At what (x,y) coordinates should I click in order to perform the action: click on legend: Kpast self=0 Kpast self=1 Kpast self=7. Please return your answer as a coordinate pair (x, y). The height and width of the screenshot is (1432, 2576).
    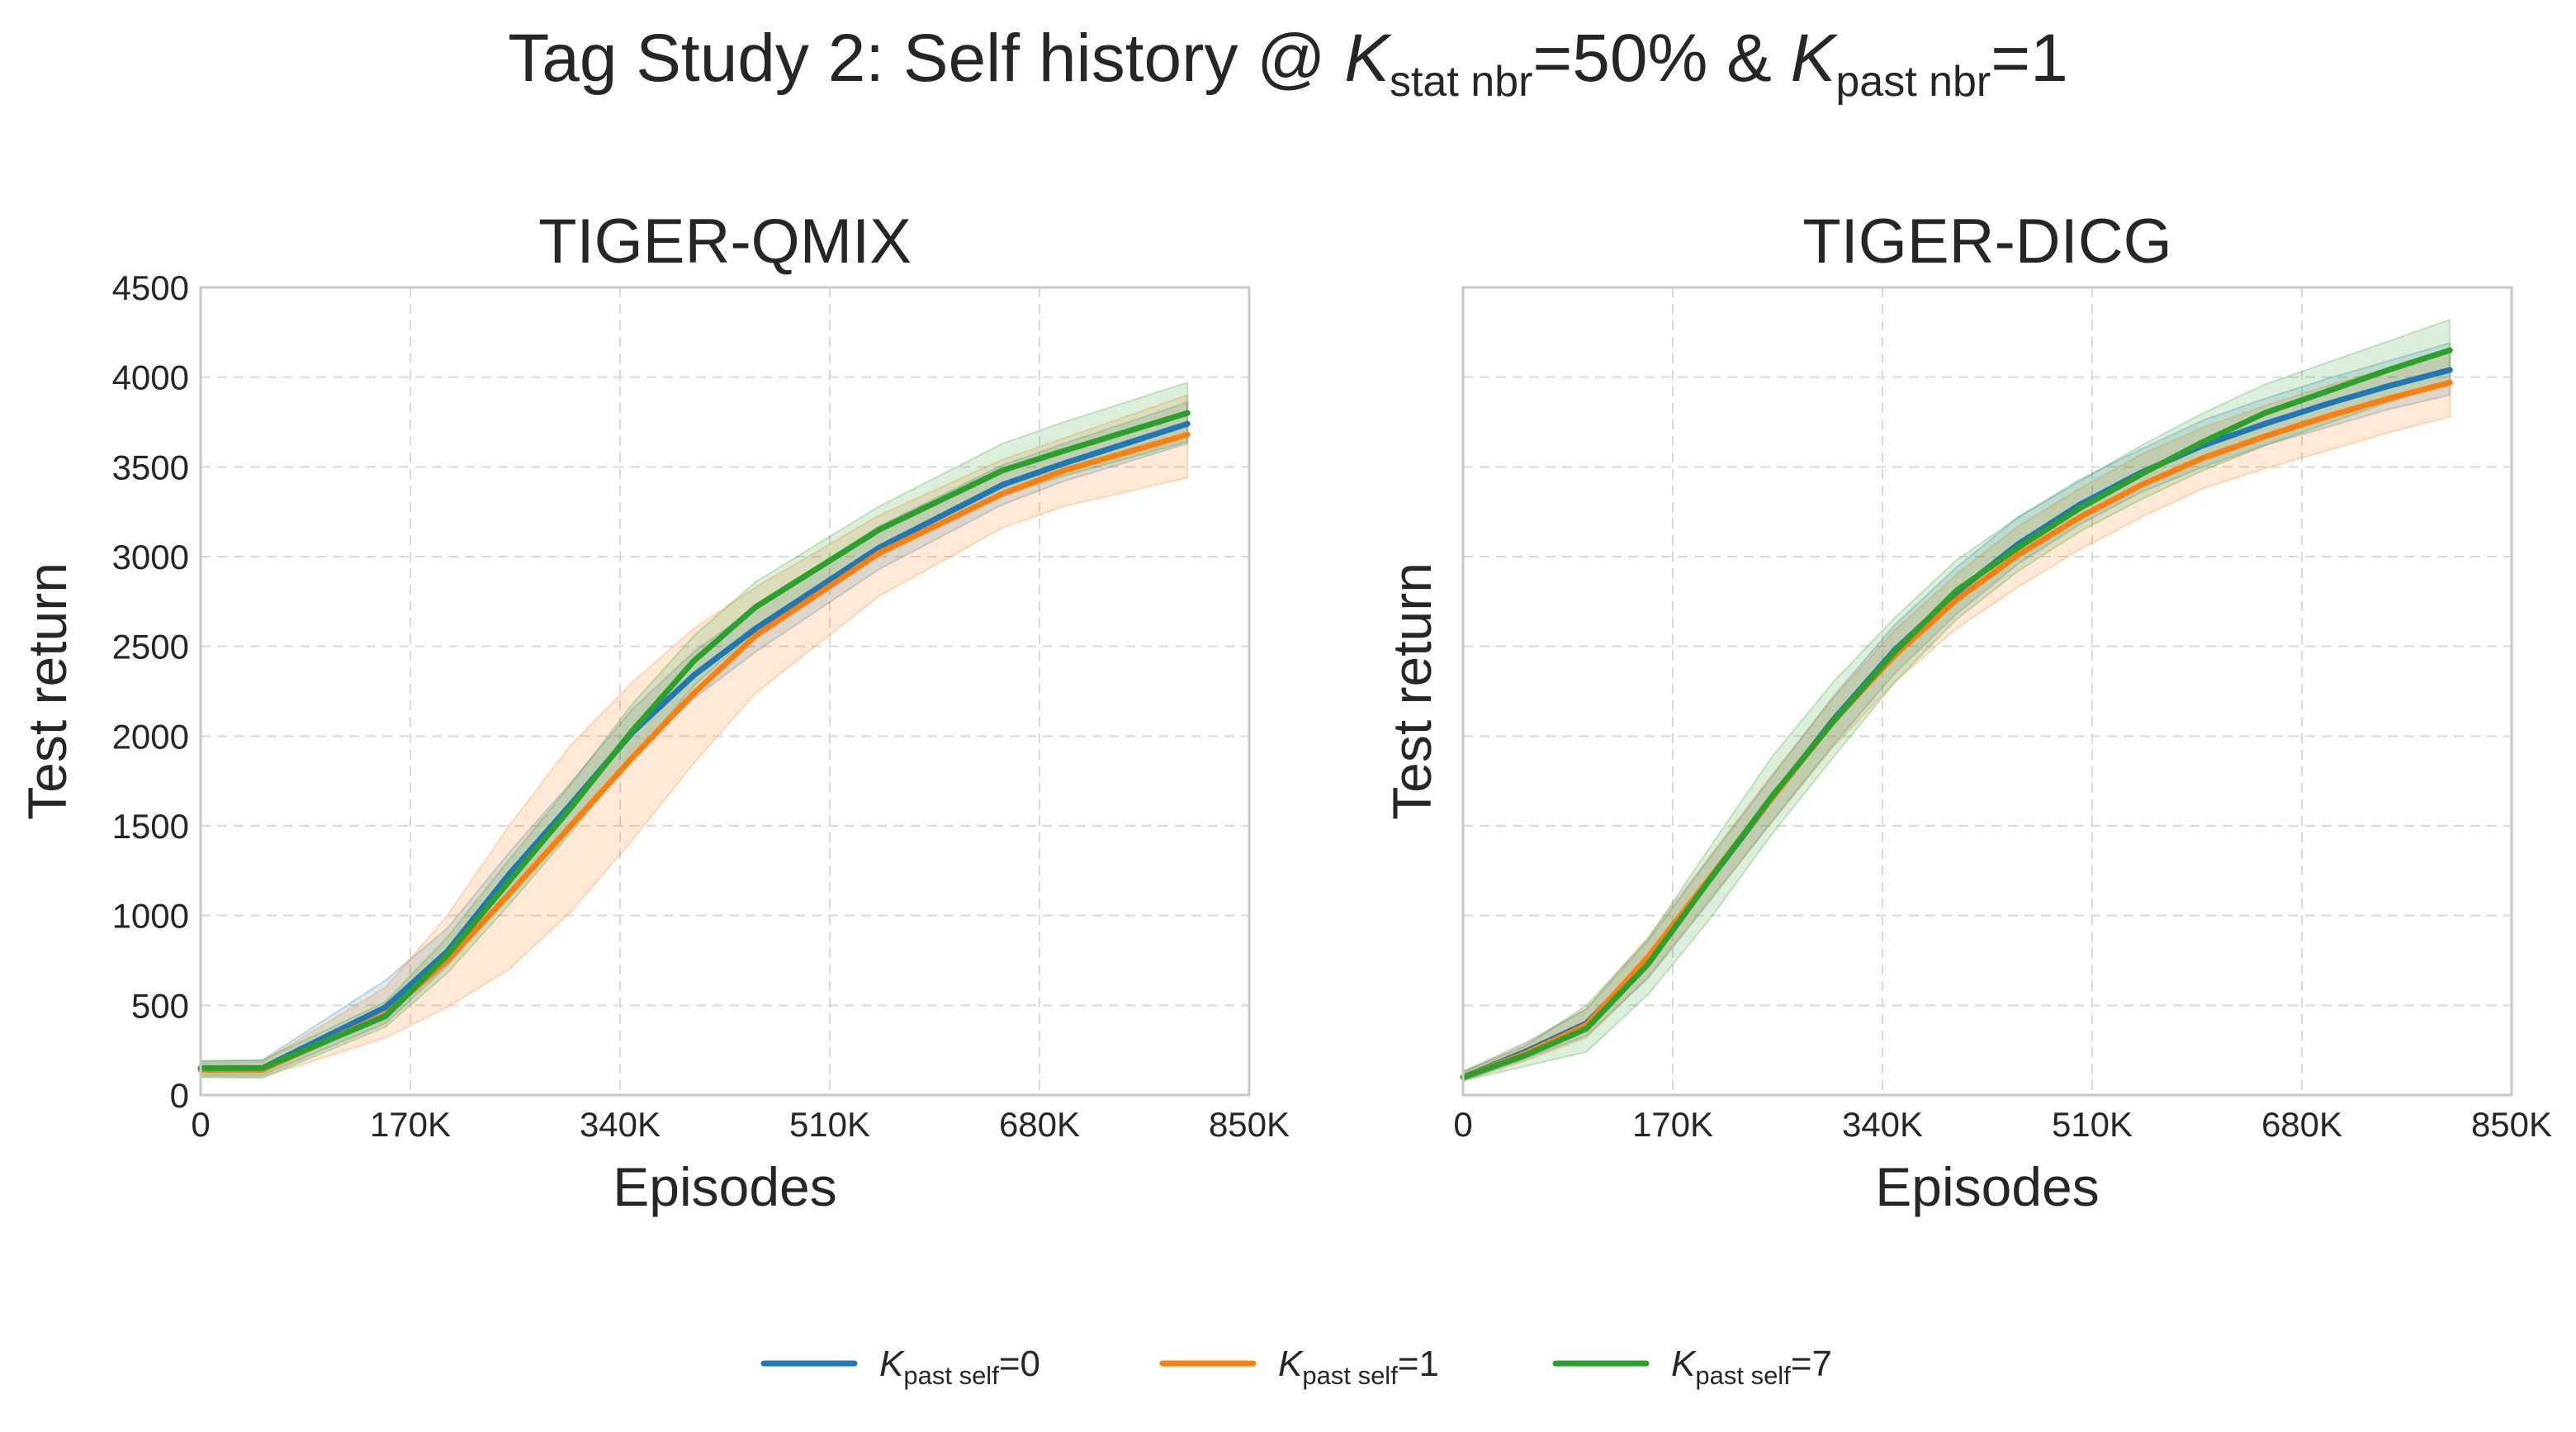
    Looking at the image, I should click on (1296, 1367).